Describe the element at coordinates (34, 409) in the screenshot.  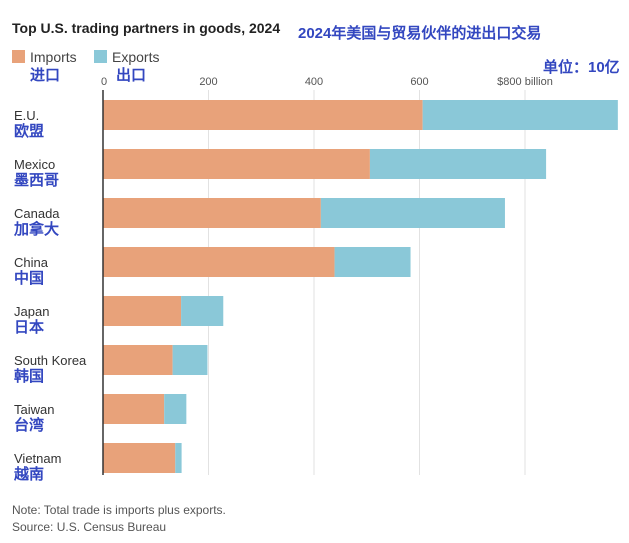
I see `category-label: Taiwan` at that location.